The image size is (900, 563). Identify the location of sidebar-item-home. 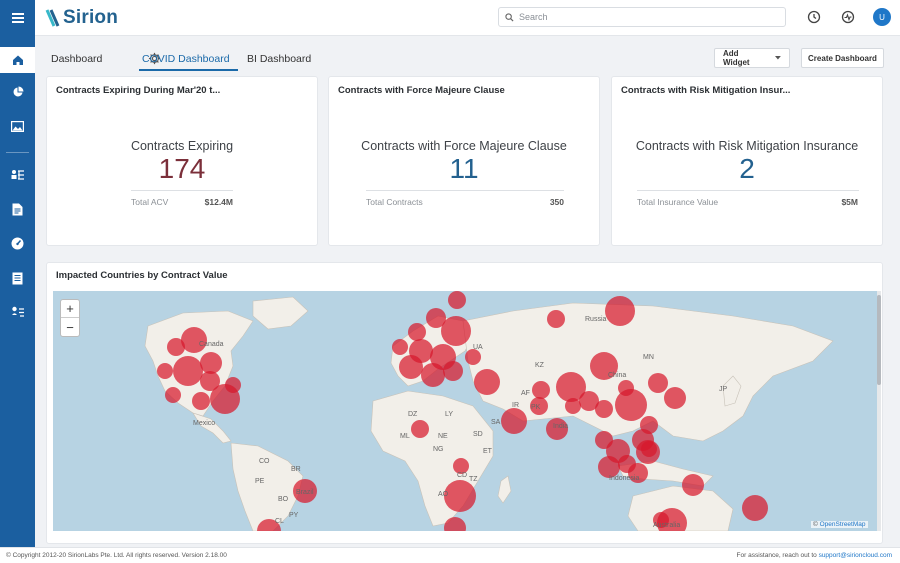
(17, 60).